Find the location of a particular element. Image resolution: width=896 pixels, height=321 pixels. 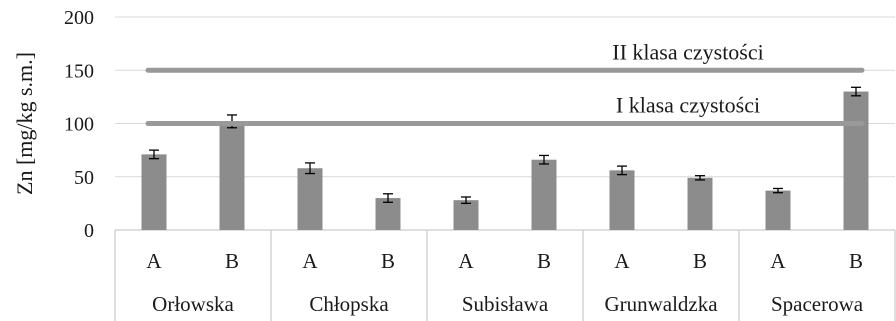

group-label: Spacerowa is located at coordinates (817, 304).